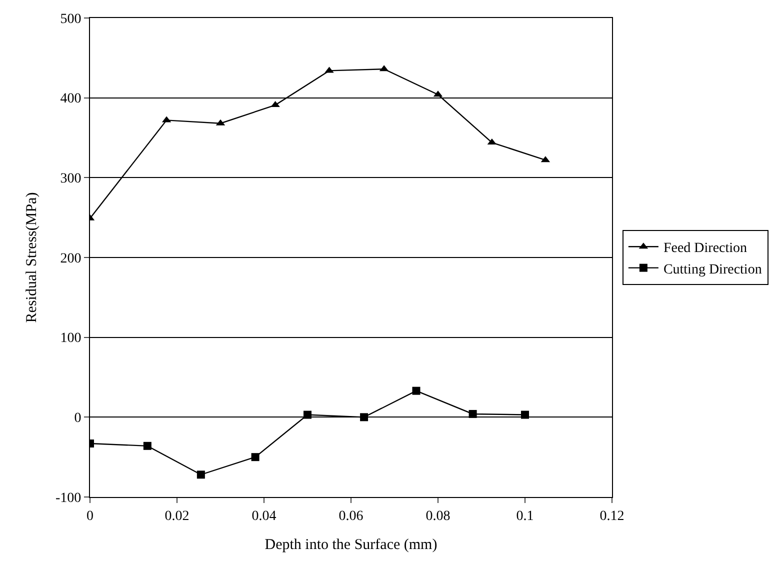  I want to click on legend-label: Cutting Direction, so click(712, 270).